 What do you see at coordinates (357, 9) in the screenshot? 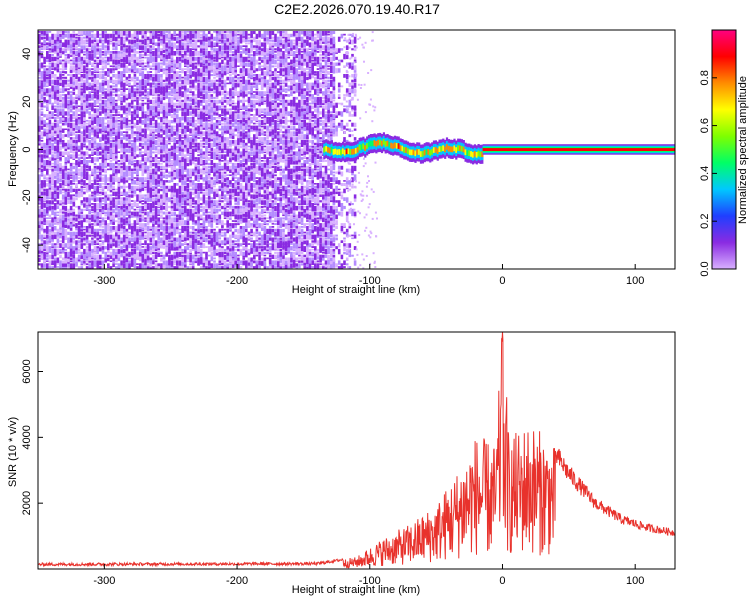
I see `chart-title: C2E2.2026.070.19.40.R17` at bounding box center [357, 9].